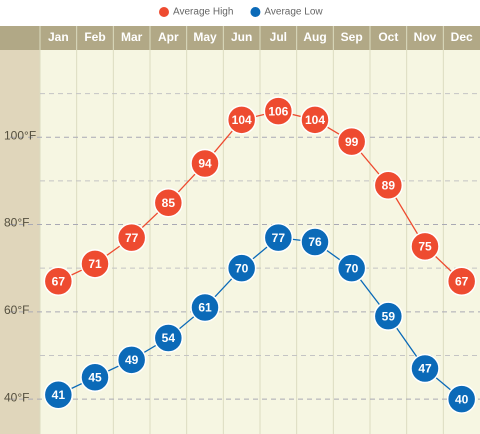 Image resolution: width=480 pixels, height=434 pixels. I want to click on x-tick-label: May, so click(205, 37).